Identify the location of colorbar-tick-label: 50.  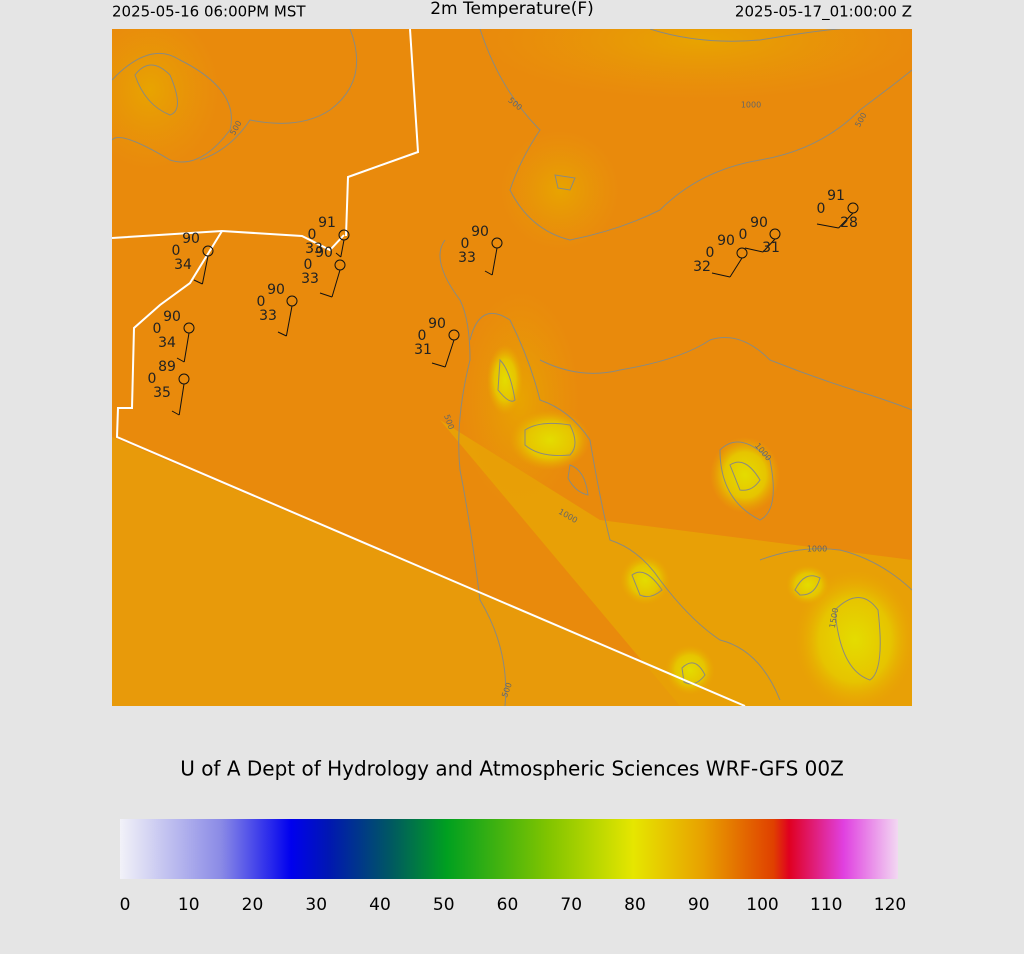
(444, 905).